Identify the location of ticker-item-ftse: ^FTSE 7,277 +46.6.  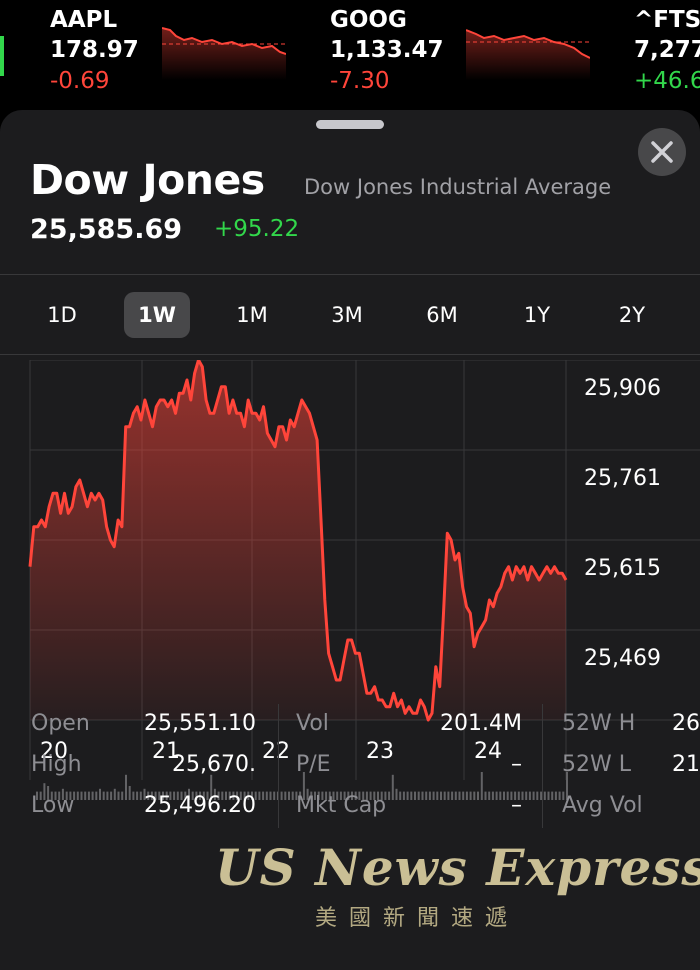
(667, 51).